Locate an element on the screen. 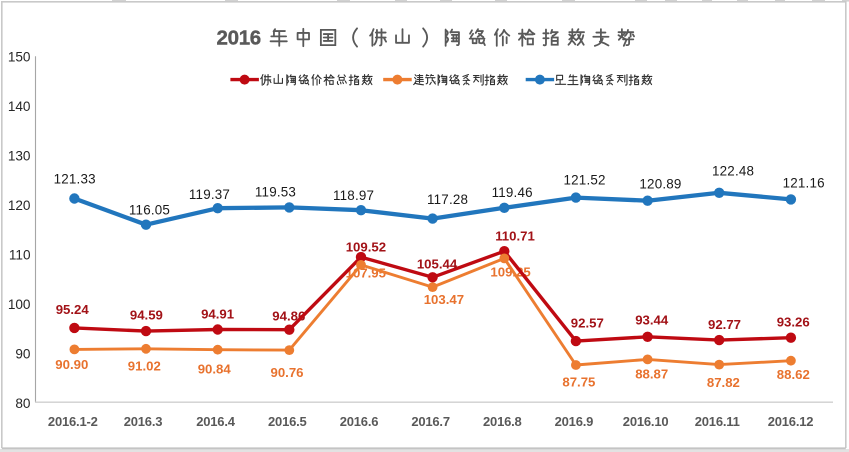 The image size is (849, 452). svg-text: 140 is located at coordinates (19, 106).